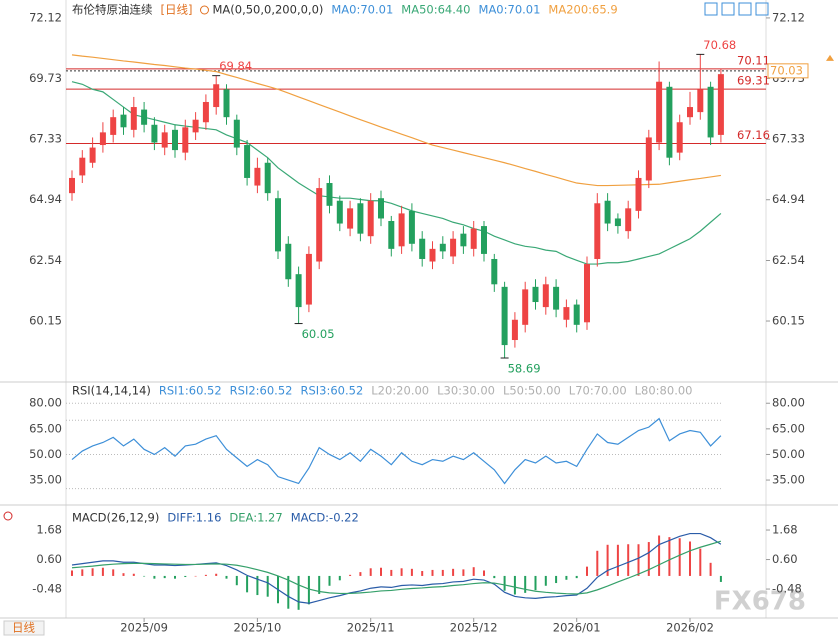  I want to click on x-tick-label: 2025/10, so click(258, 628).